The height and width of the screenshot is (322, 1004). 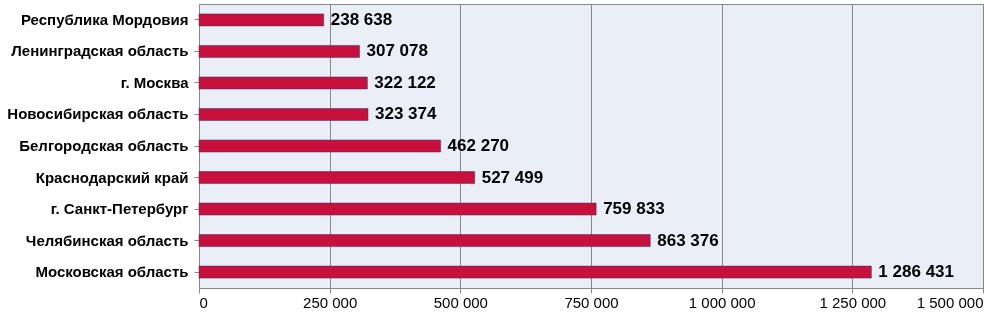 What do you see at coordinates (460, 302) in the screenshot?
I see `x-tick-label: 500 000` at bounding box center [460, 302].